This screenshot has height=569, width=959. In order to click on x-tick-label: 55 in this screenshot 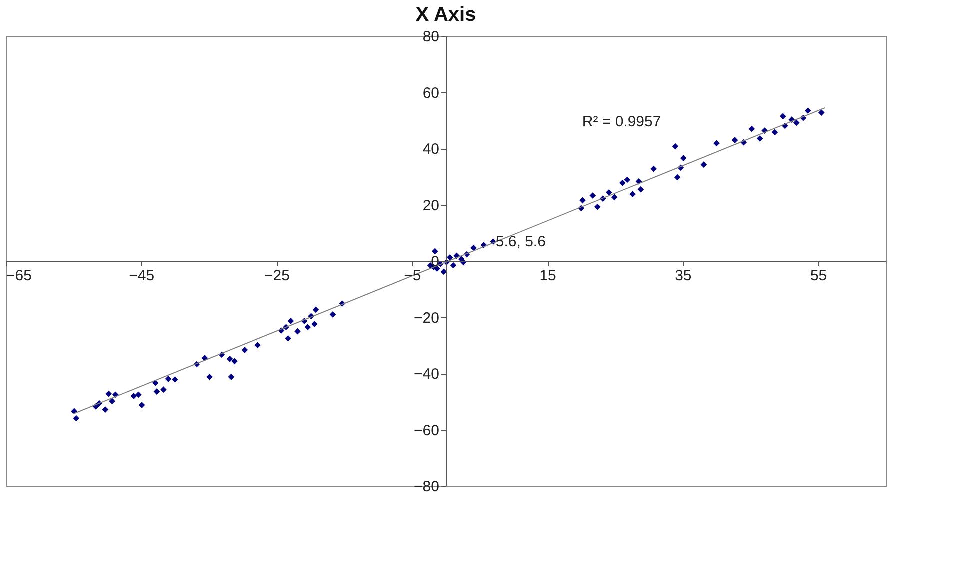, I will do `click(819, 276)`.